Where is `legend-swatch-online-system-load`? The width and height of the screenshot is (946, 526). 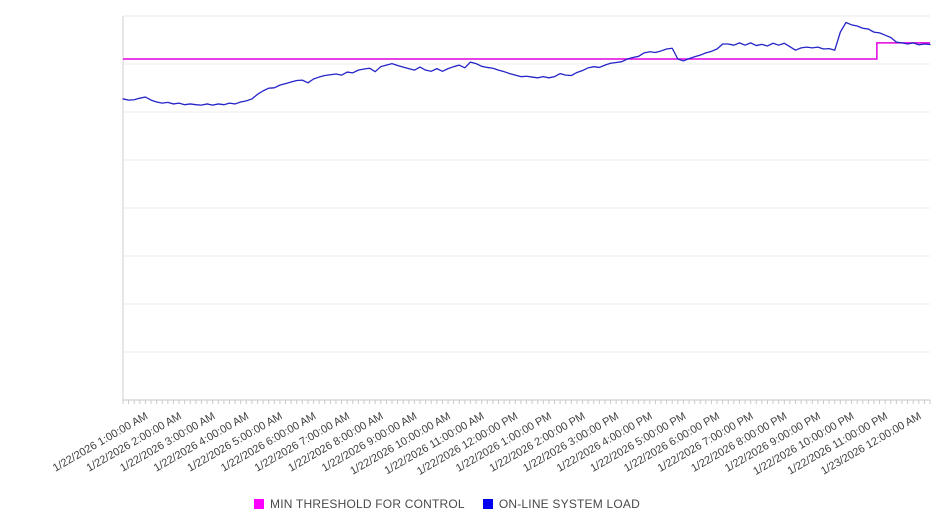 legend-swatch-online-system-load is located at coordinates (487, 504).